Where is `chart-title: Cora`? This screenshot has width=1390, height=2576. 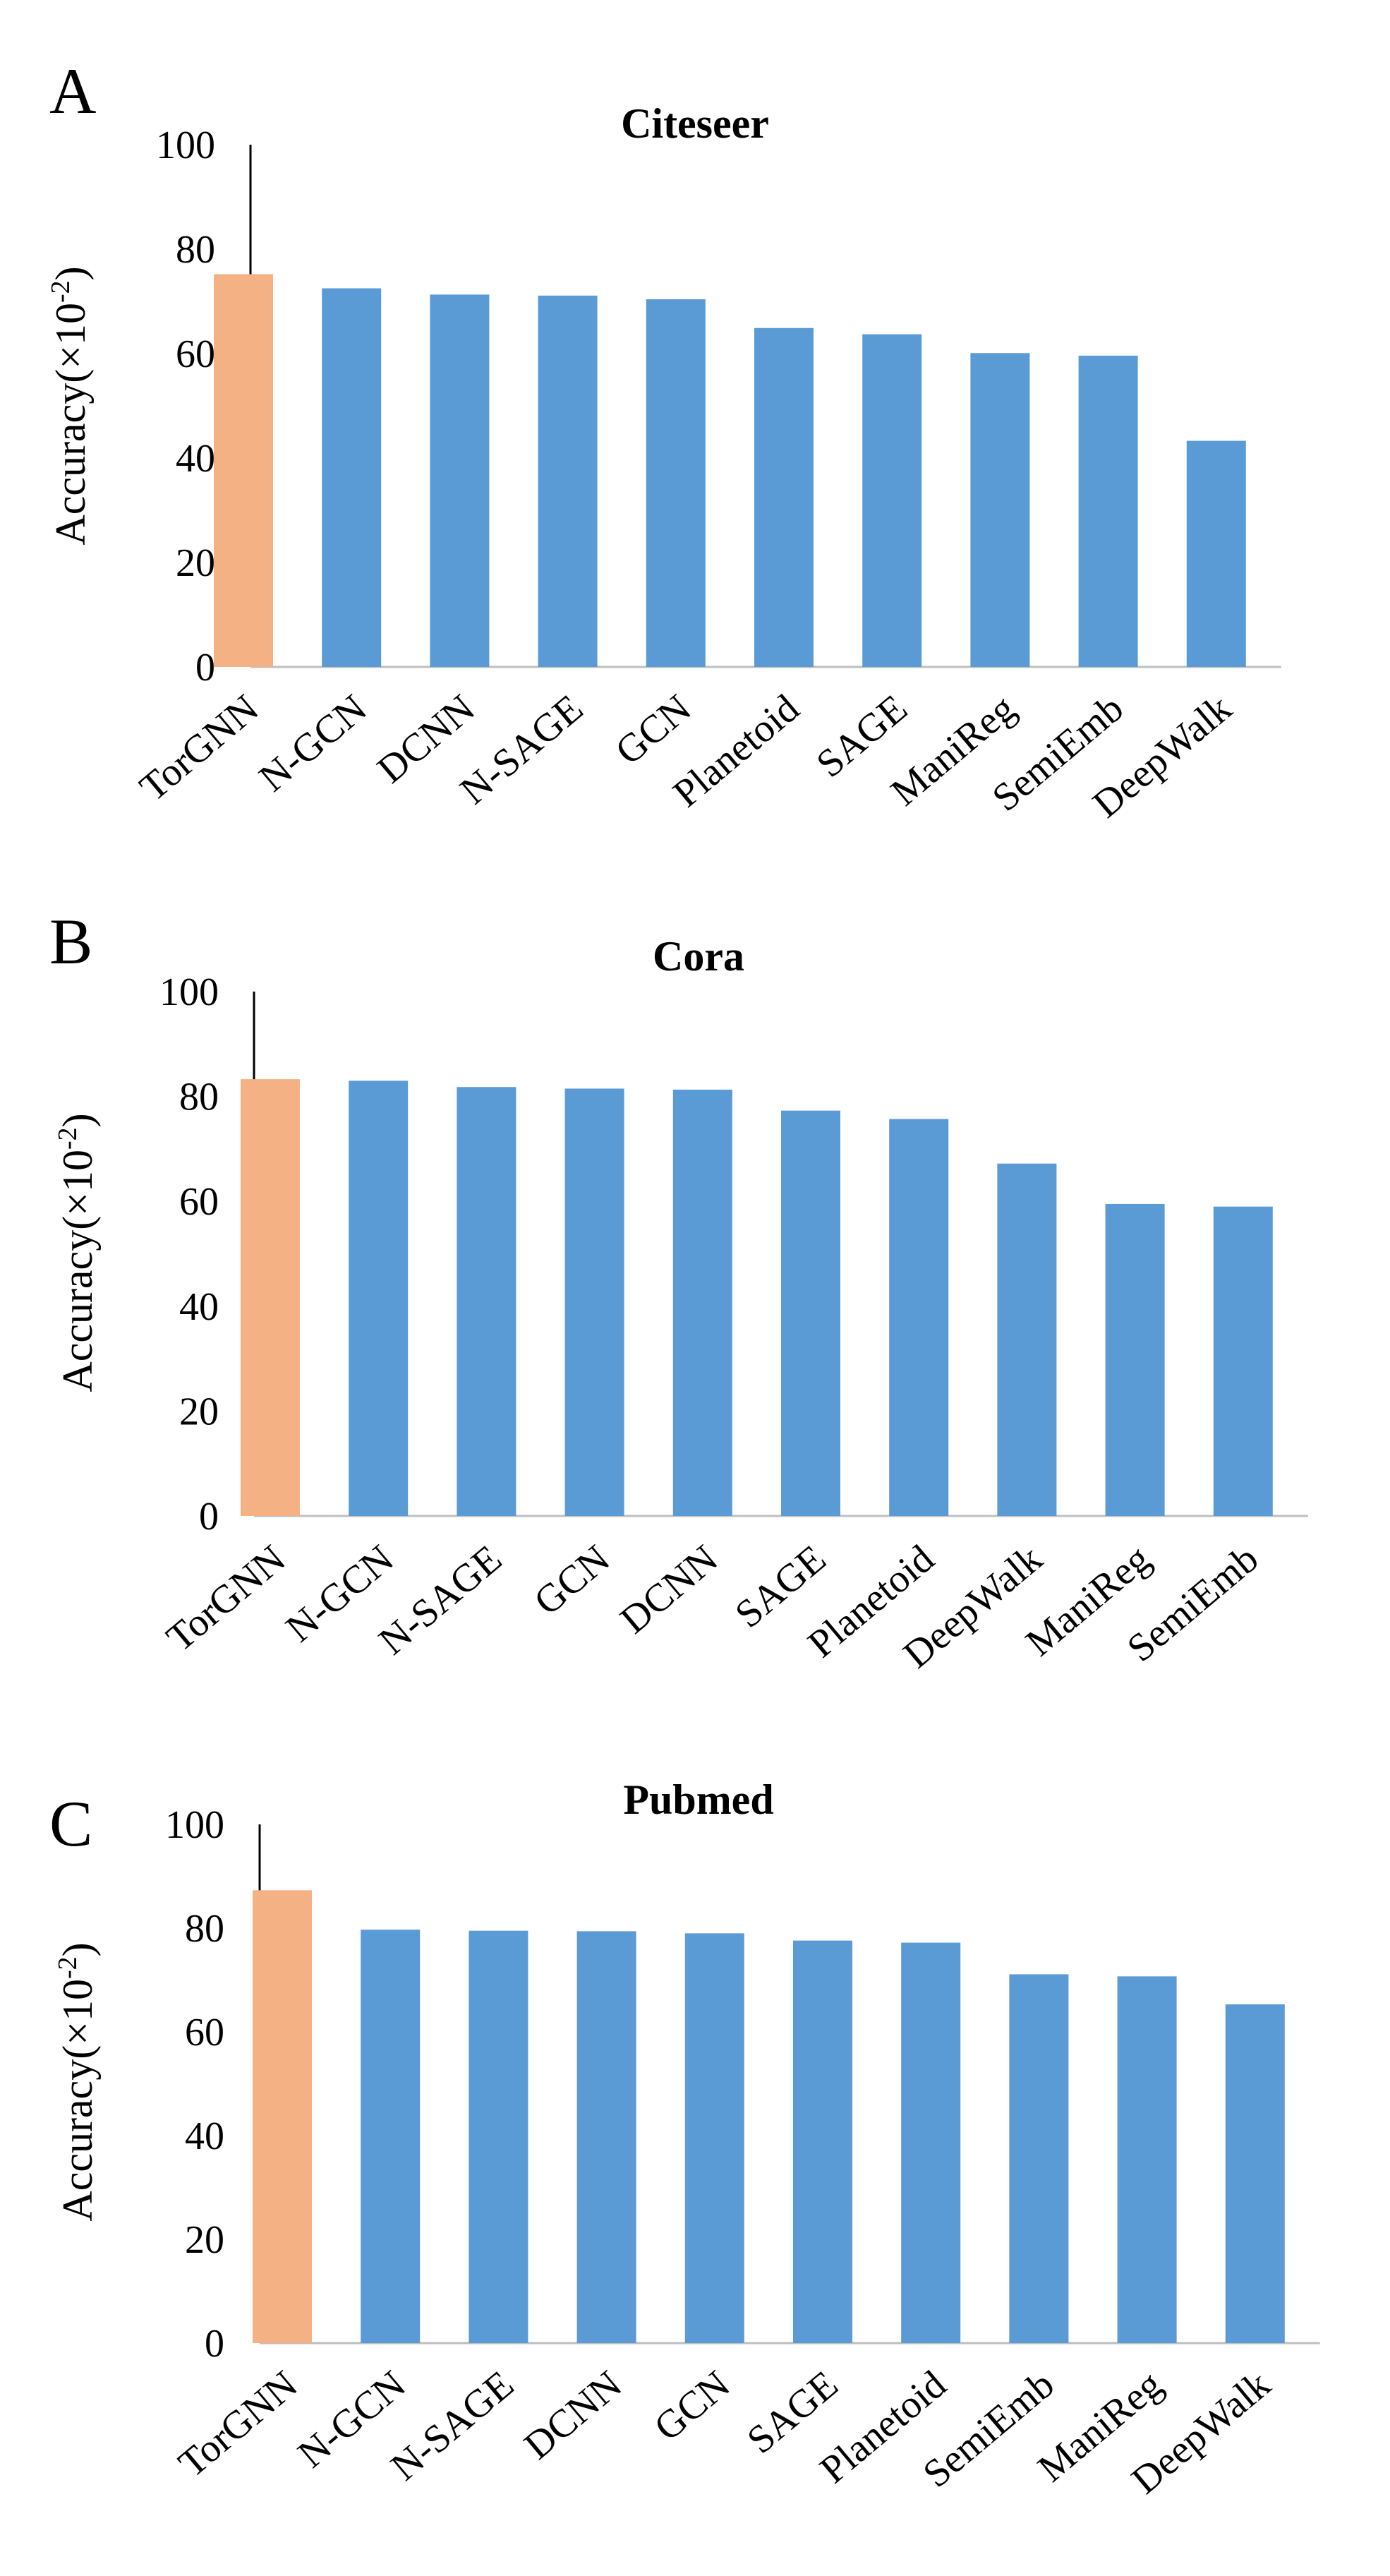 chart-title: Cora is located at coordinates (698, 956).